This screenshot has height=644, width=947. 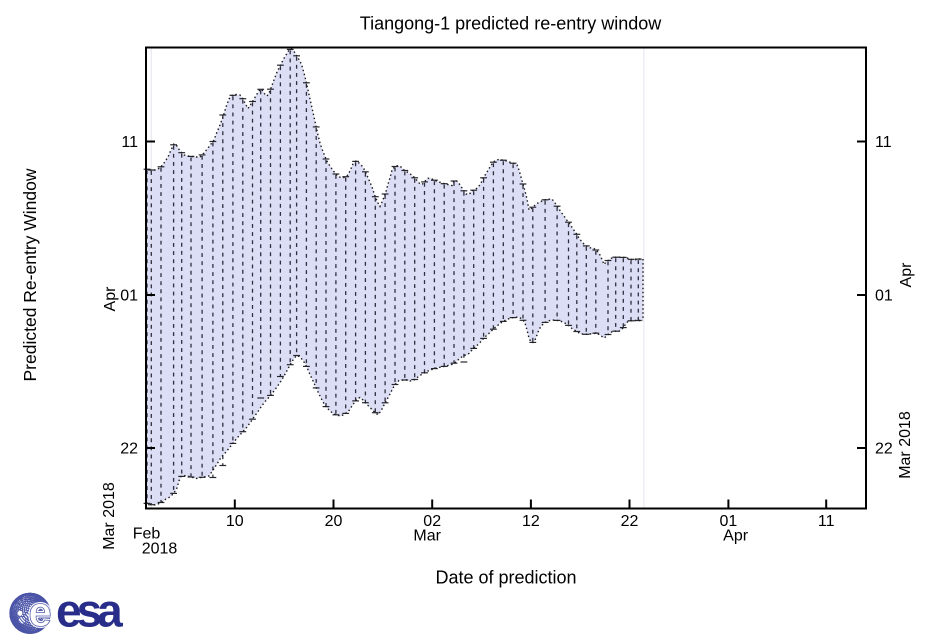 What do you see at coordinates (334, 521) in the screenshot?
I see `svg-text: 20` at bounding box center [334, 521].